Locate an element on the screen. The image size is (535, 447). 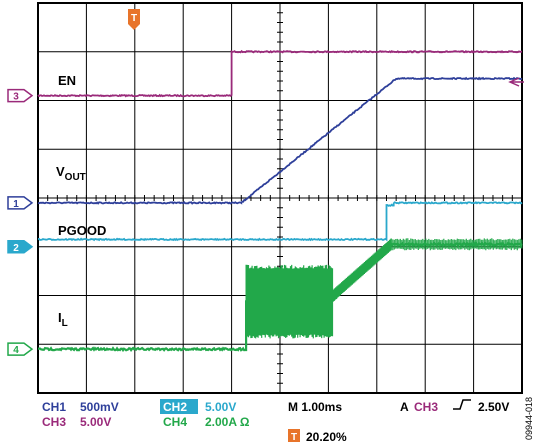
channel-markers: 3 1 2 4 is located at coordinates (20, 222).